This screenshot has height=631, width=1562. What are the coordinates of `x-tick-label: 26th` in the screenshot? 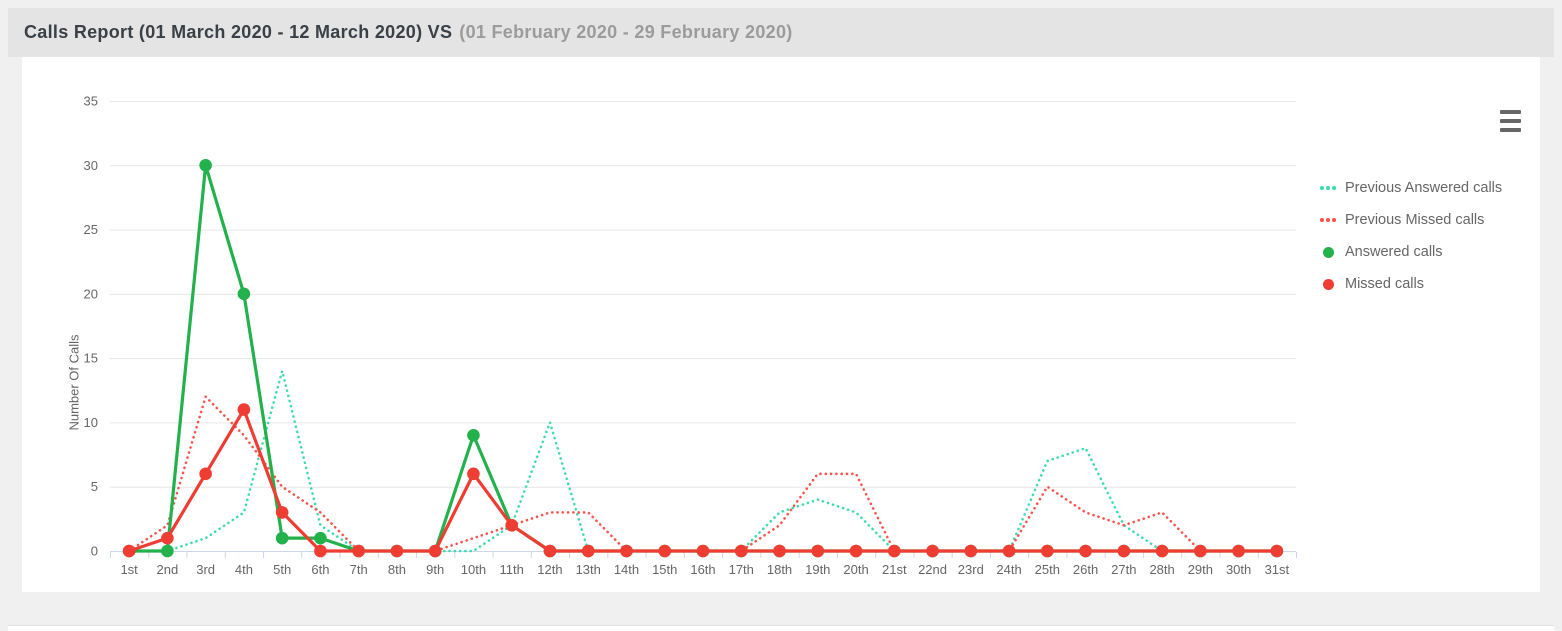 It's located at (1085, 569).